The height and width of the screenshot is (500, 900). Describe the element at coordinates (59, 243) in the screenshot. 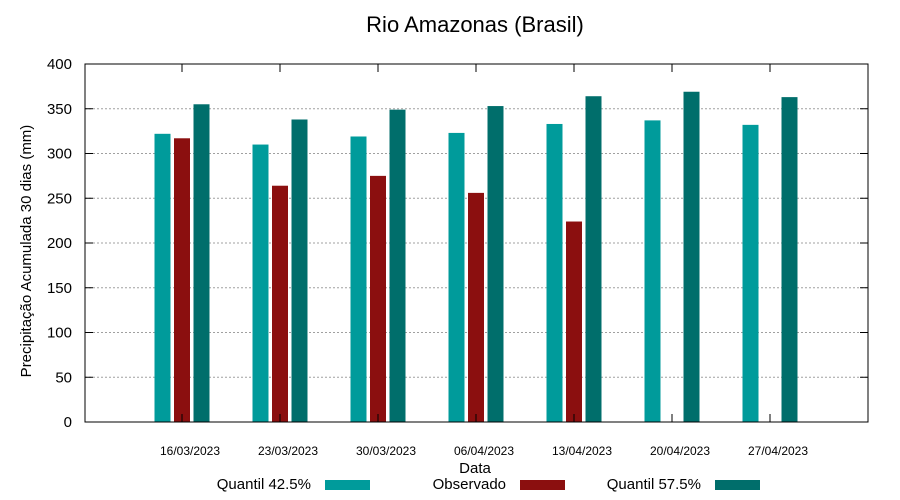

I see `y-tick-label: 200` at that location.